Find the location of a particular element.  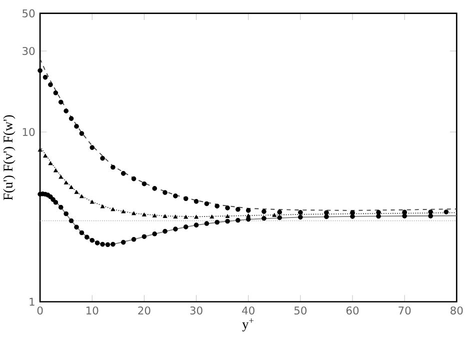

x-tick-label: 10 is located at coordinates (92, 310).